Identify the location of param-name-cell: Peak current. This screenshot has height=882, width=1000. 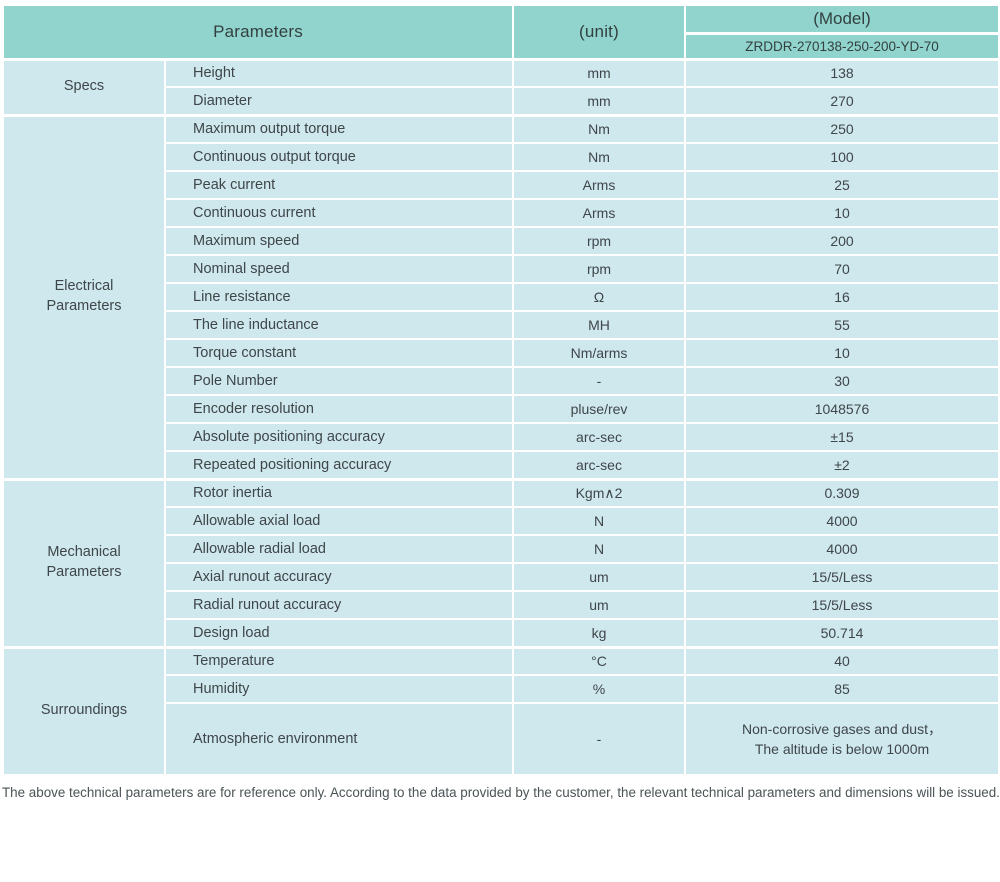
(339, 185).